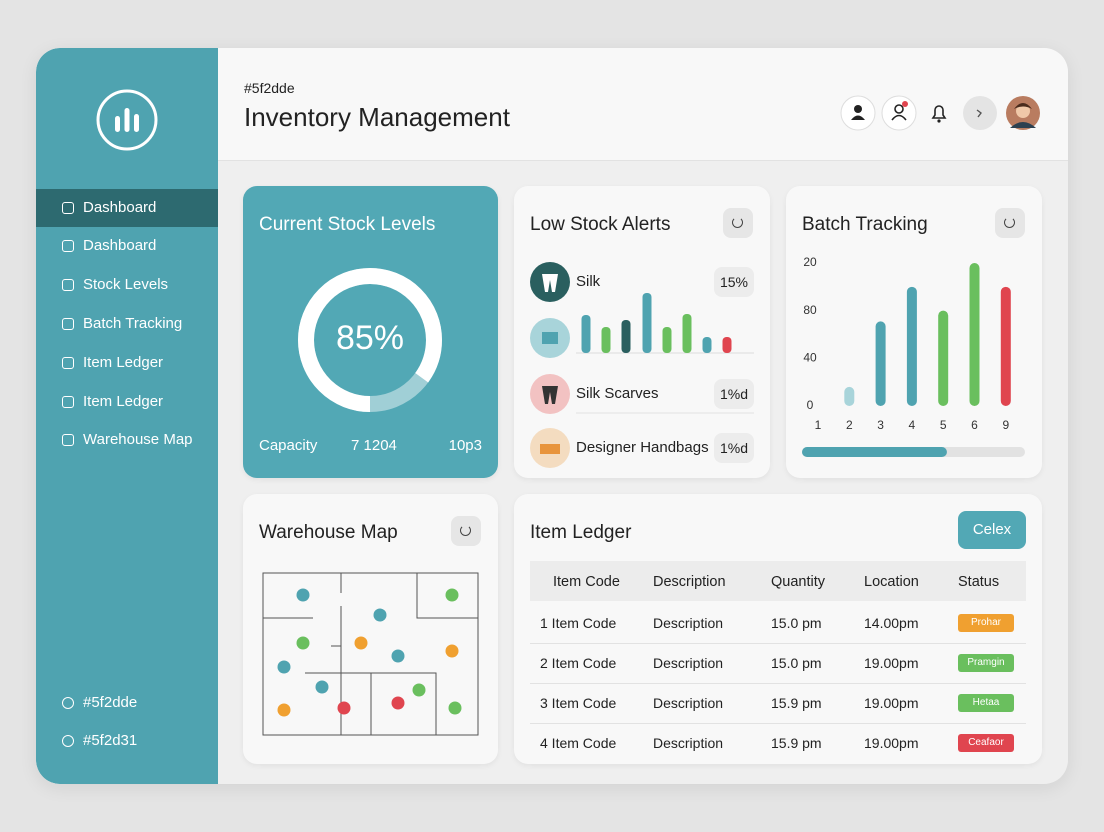 This screenshot has height=832, width=1104. Describe the element at coordinates (796, 743) in the screenshot. I see `table-cell: 15.9 pm` at that location.